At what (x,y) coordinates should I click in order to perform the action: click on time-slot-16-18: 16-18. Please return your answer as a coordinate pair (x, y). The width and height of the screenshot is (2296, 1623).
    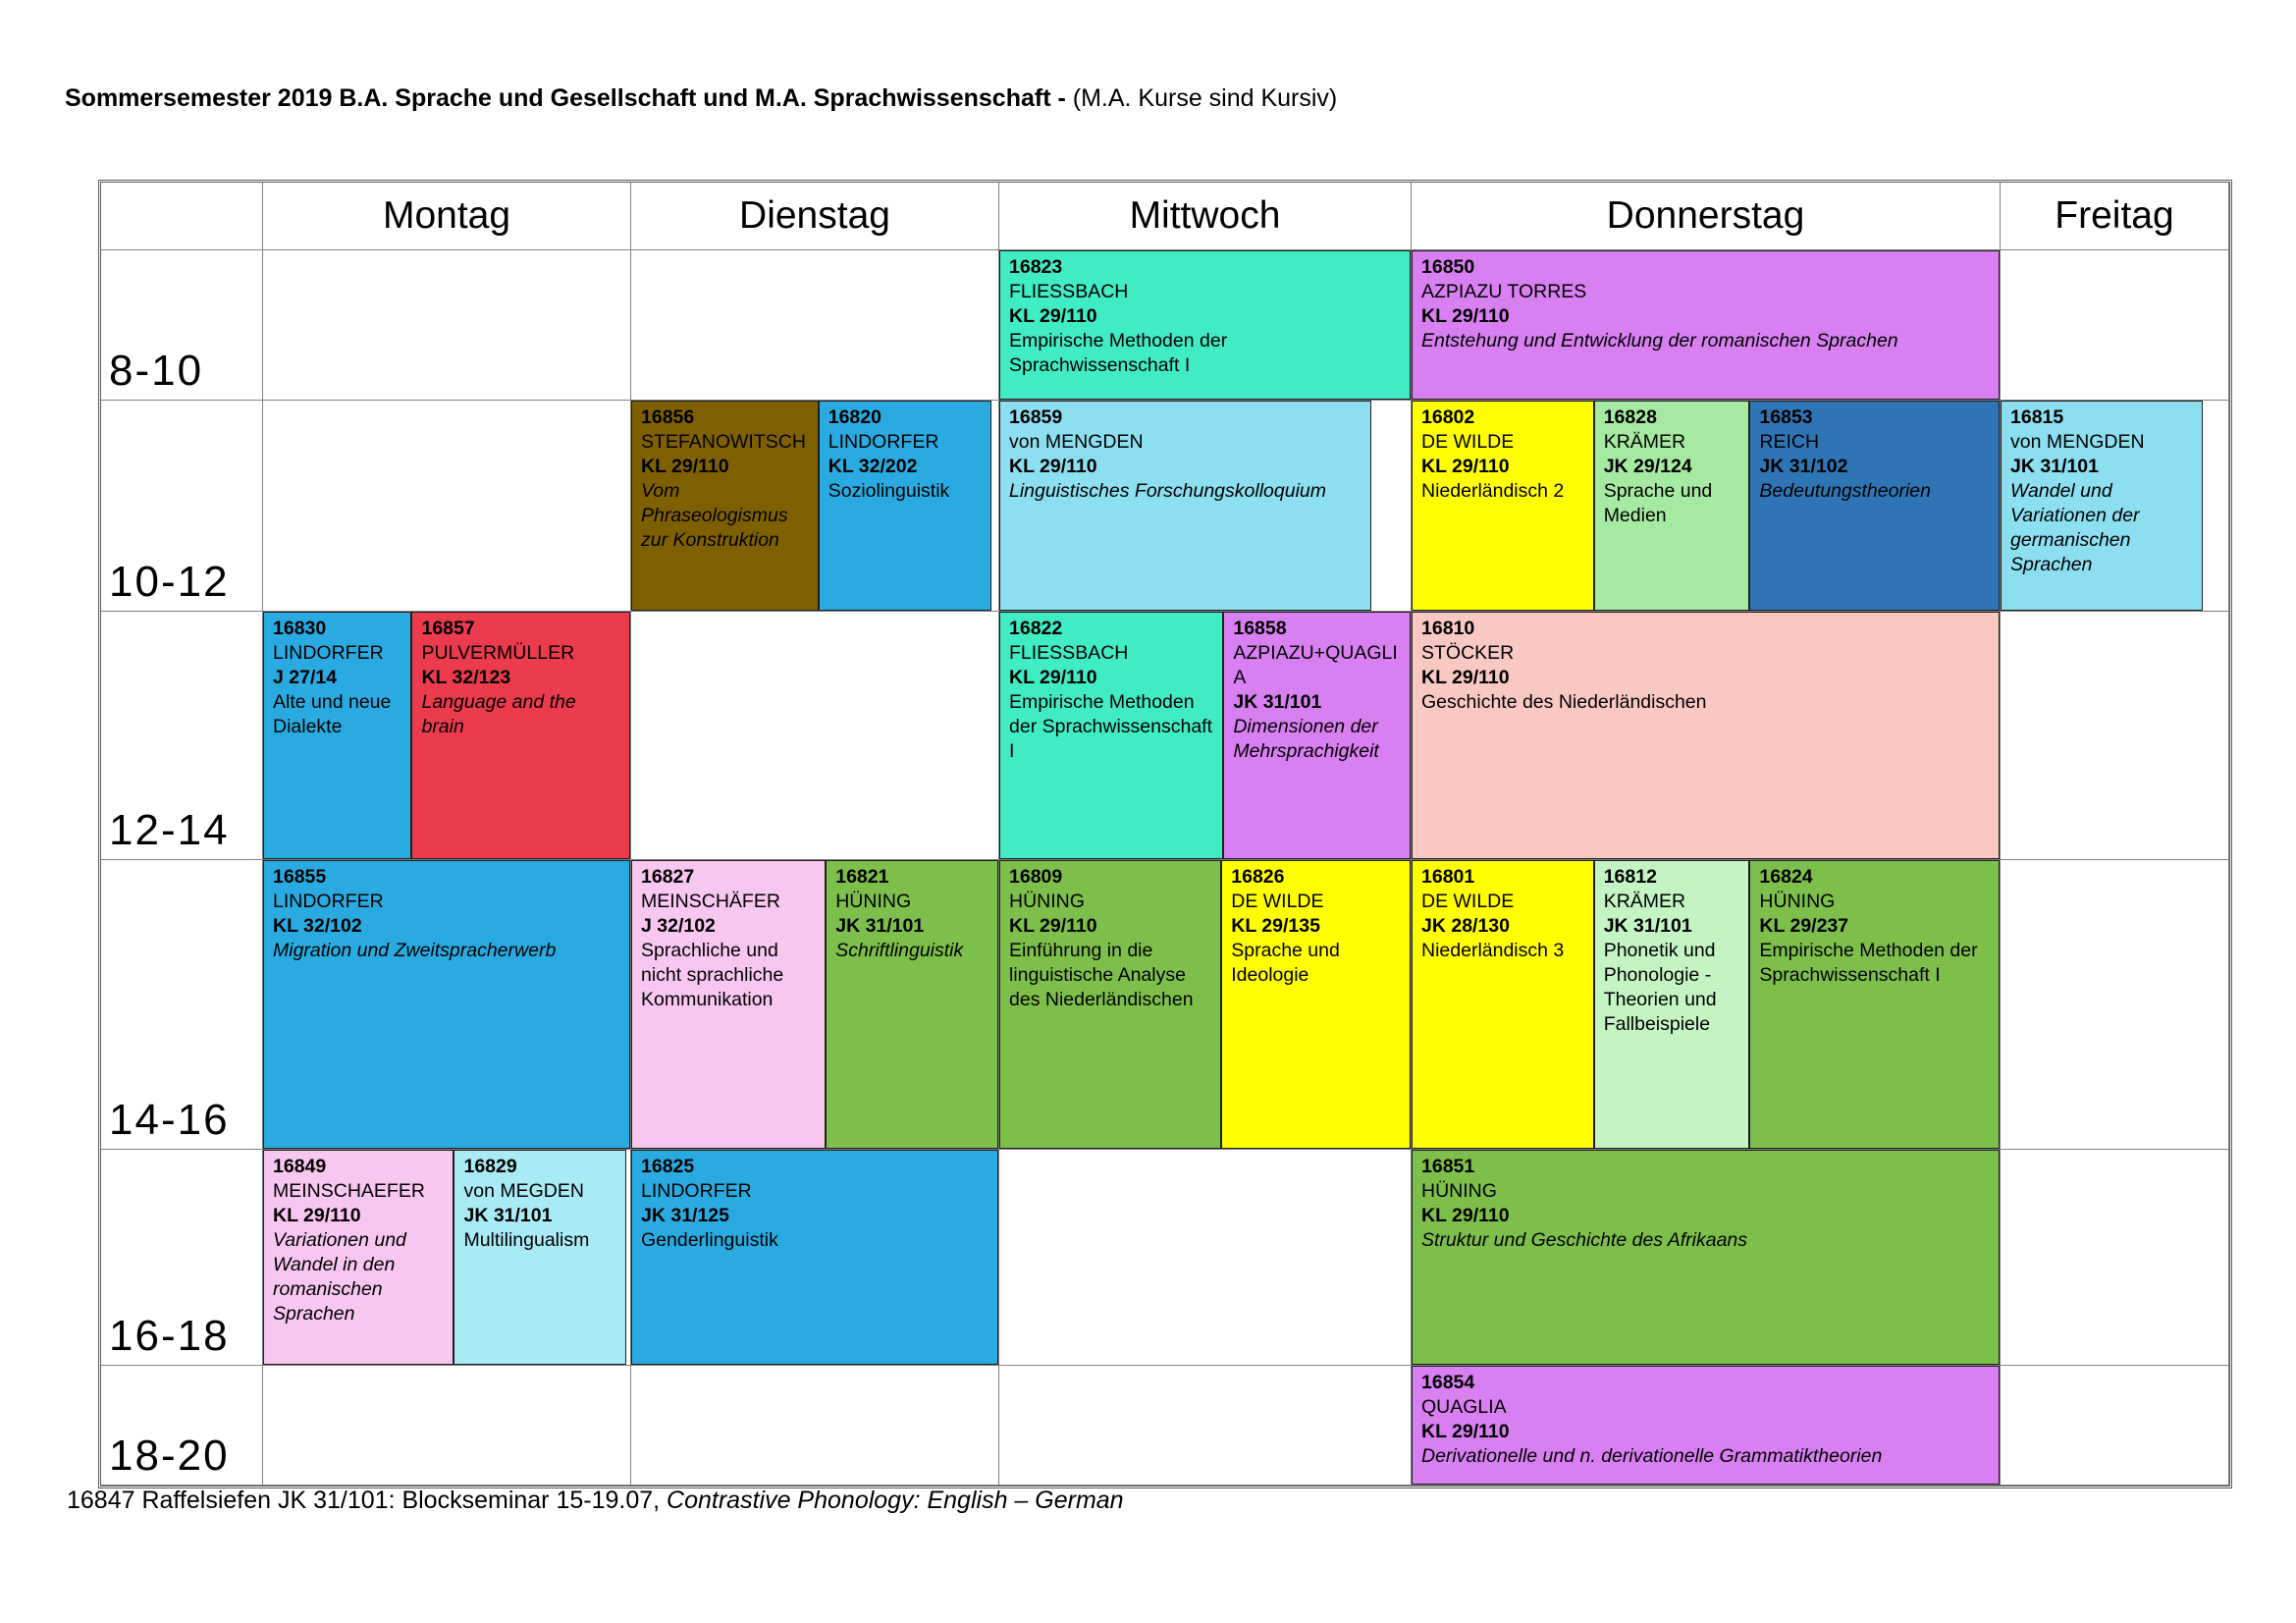
    Looking at the image, I should click on (182, 1258).